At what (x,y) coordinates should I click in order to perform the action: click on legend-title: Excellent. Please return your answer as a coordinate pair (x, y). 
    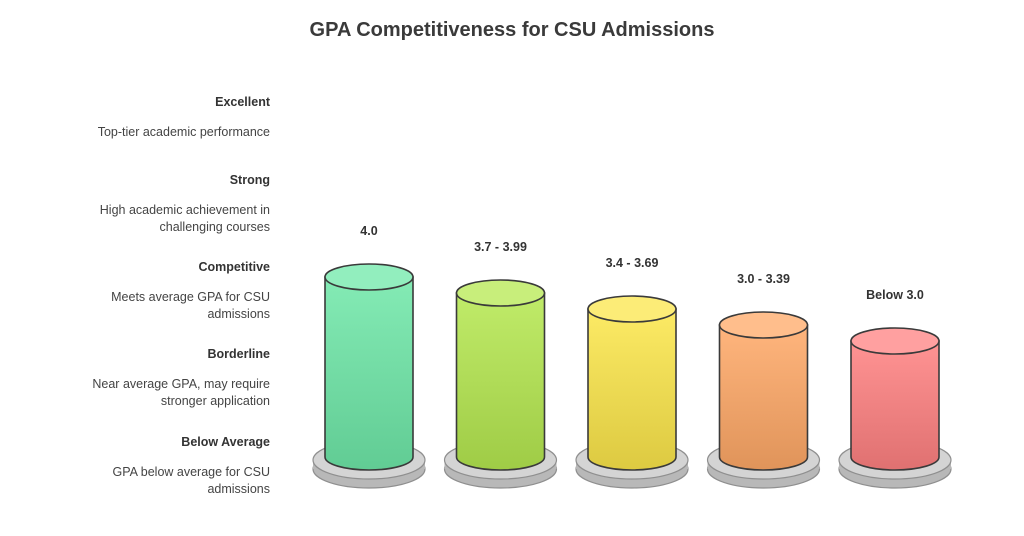
    Looking at the image, I should click on (242, 102).